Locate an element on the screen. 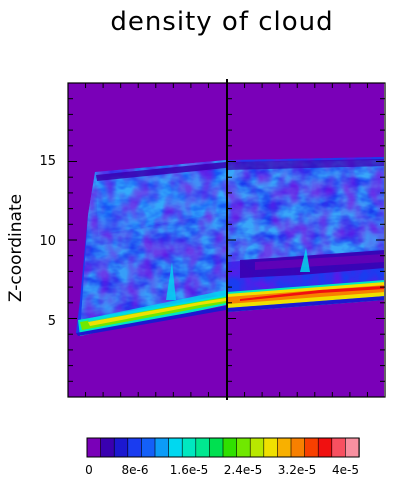  colorbar-label-0: 0 is located at coordinates (89, 470).